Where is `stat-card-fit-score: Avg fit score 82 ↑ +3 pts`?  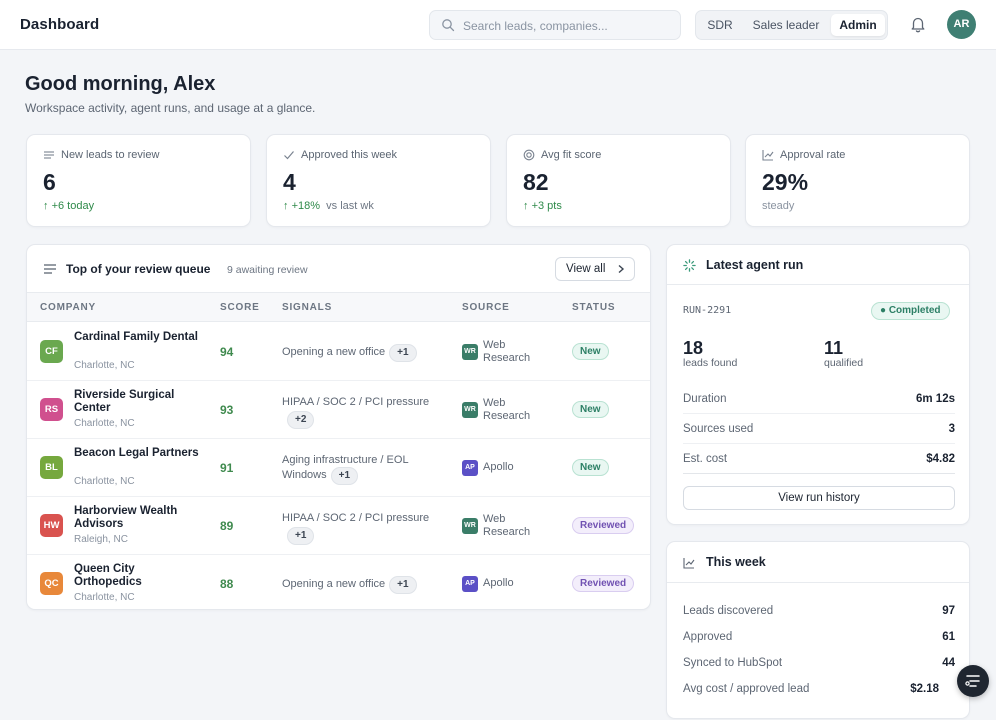 stat-card-fit-score: Avg fit score 82 ↑ +3 pts is located at coordinates (618, 180).